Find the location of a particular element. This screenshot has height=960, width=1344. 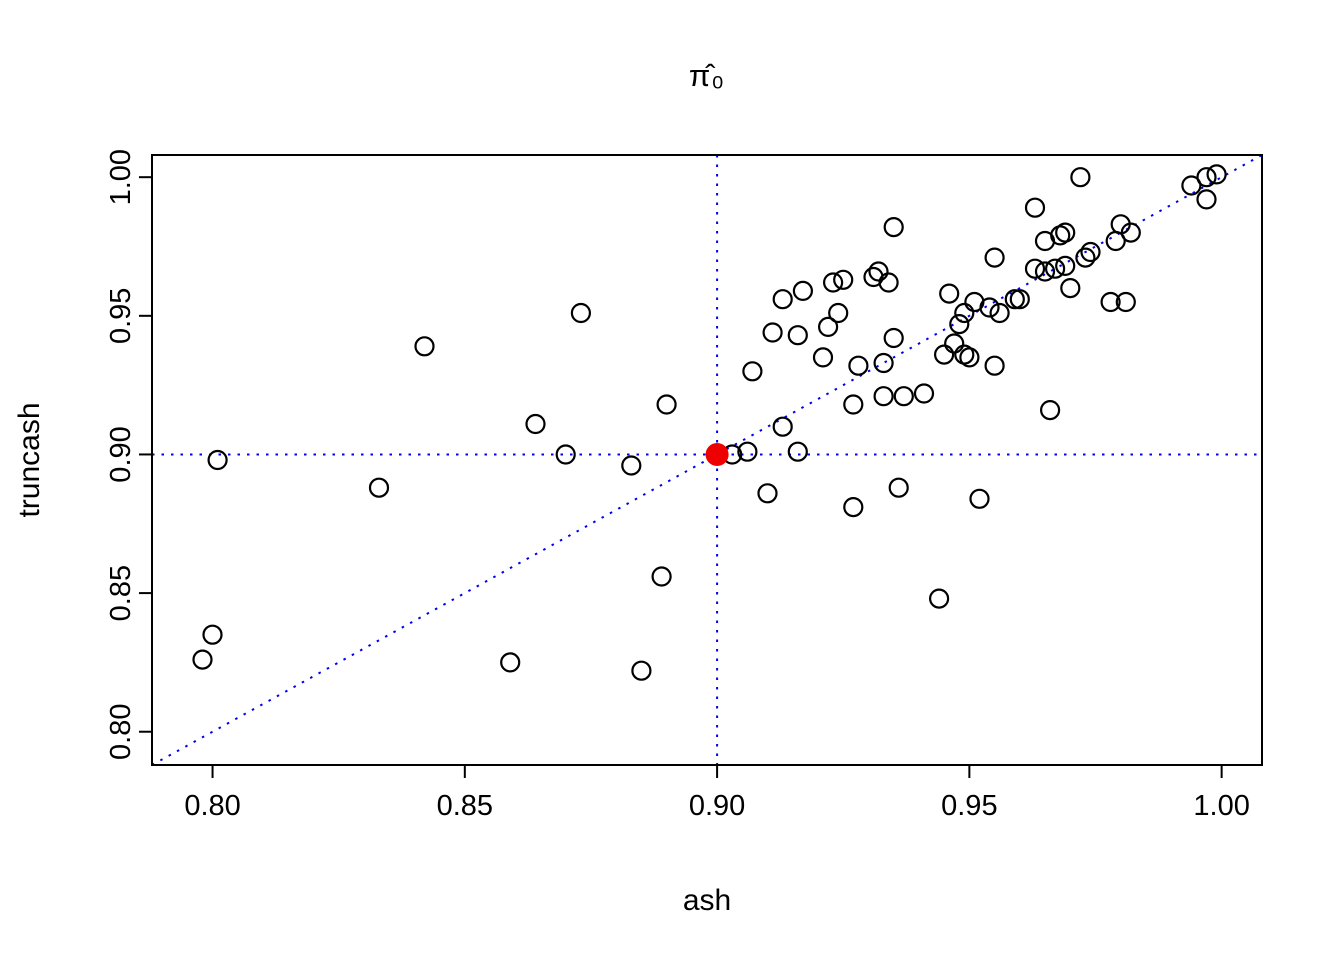

x-tick-label: 0.95 is located at coordinates (969, 806).